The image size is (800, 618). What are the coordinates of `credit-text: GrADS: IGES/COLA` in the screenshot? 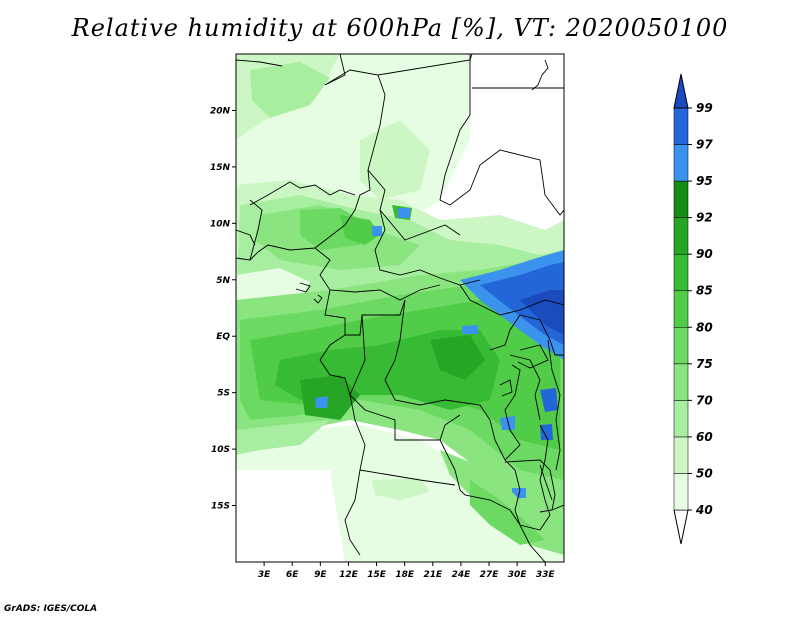 It's located at (51, 609).